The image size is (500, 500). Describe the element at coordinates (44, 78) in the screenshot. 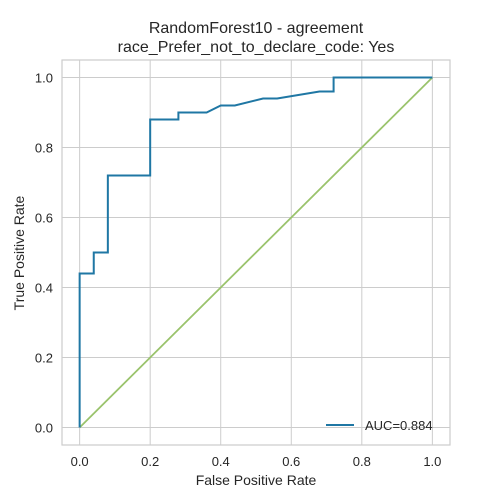

I see `y-tick-label: 1.0` at that location.